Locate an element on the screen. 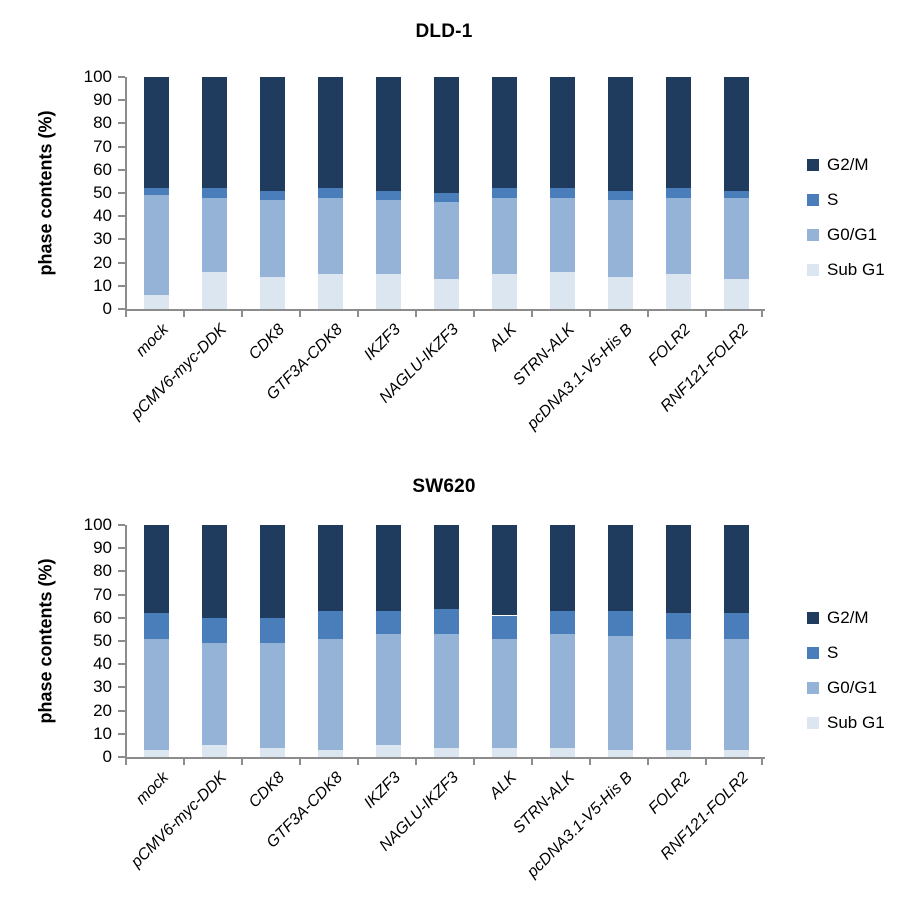 Image resolution: width=921 pixels, height=919 pixels. y-tick-label: 30 is located at coordinates (102, 687).